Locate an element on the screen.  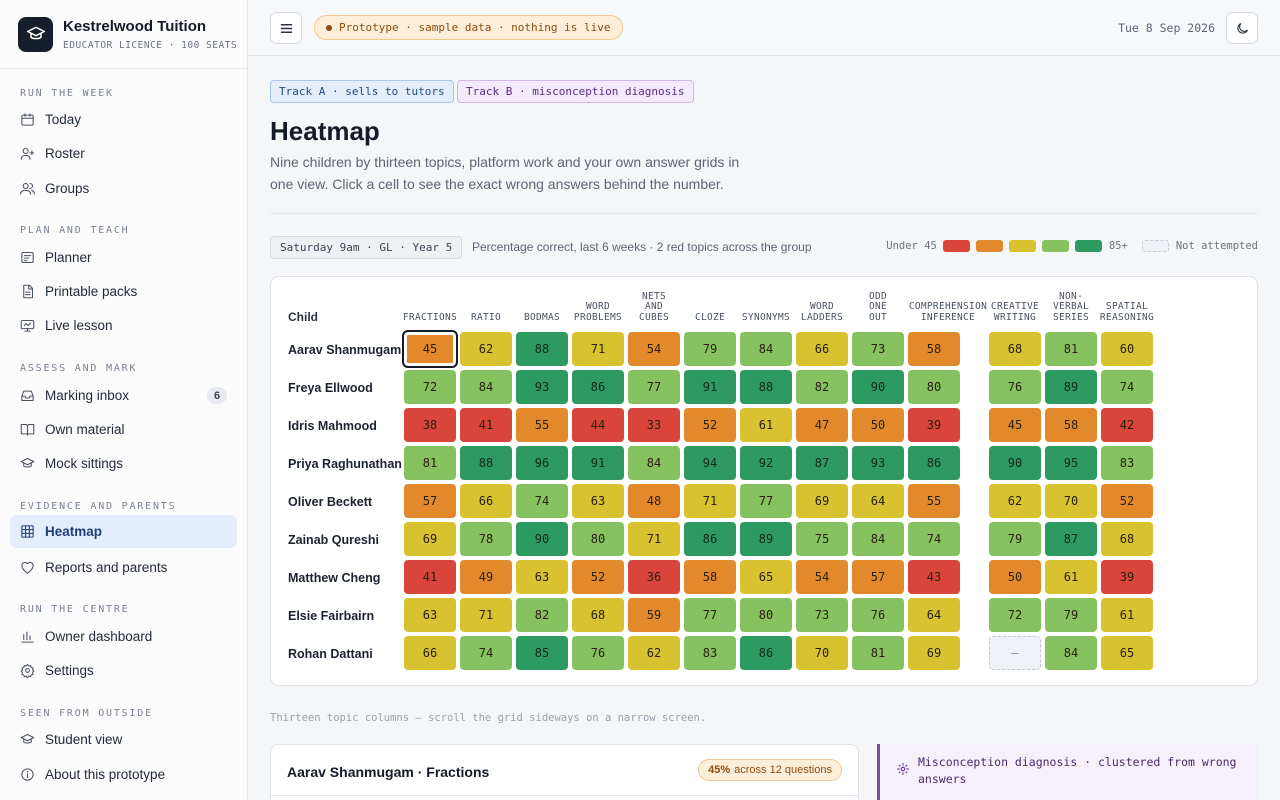
sidebar-item-groups: Groups is located at coordinates (123, 188).